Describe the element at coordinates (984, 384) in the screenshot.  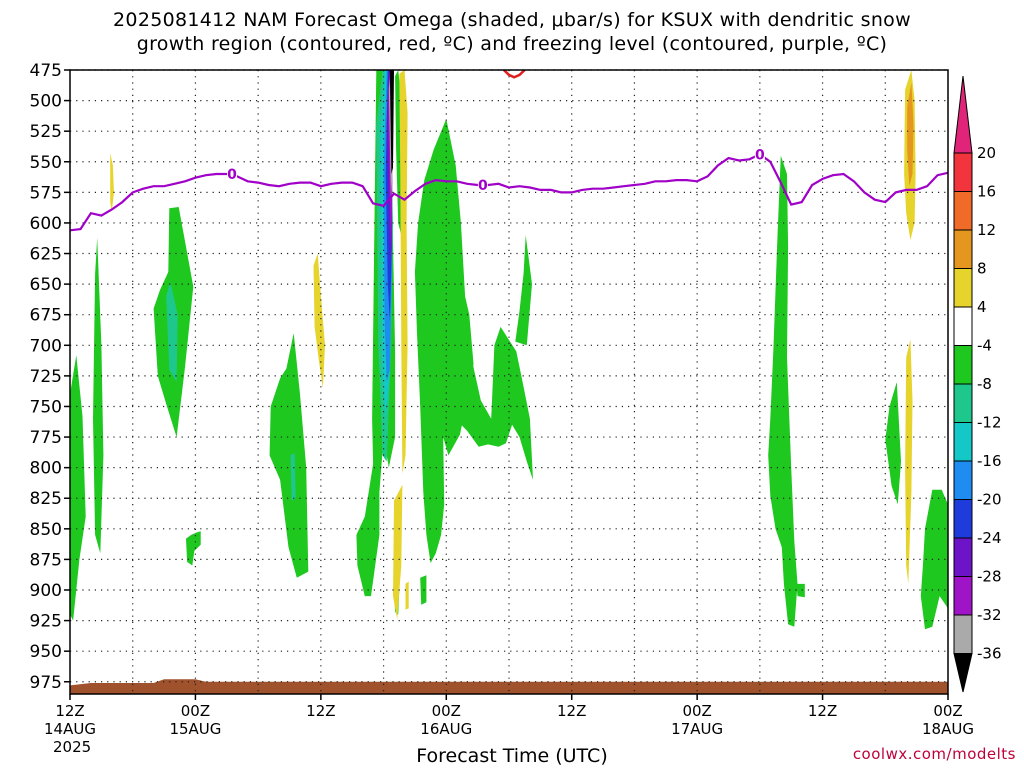
I see `colorbar-label-6: -8` at that location.